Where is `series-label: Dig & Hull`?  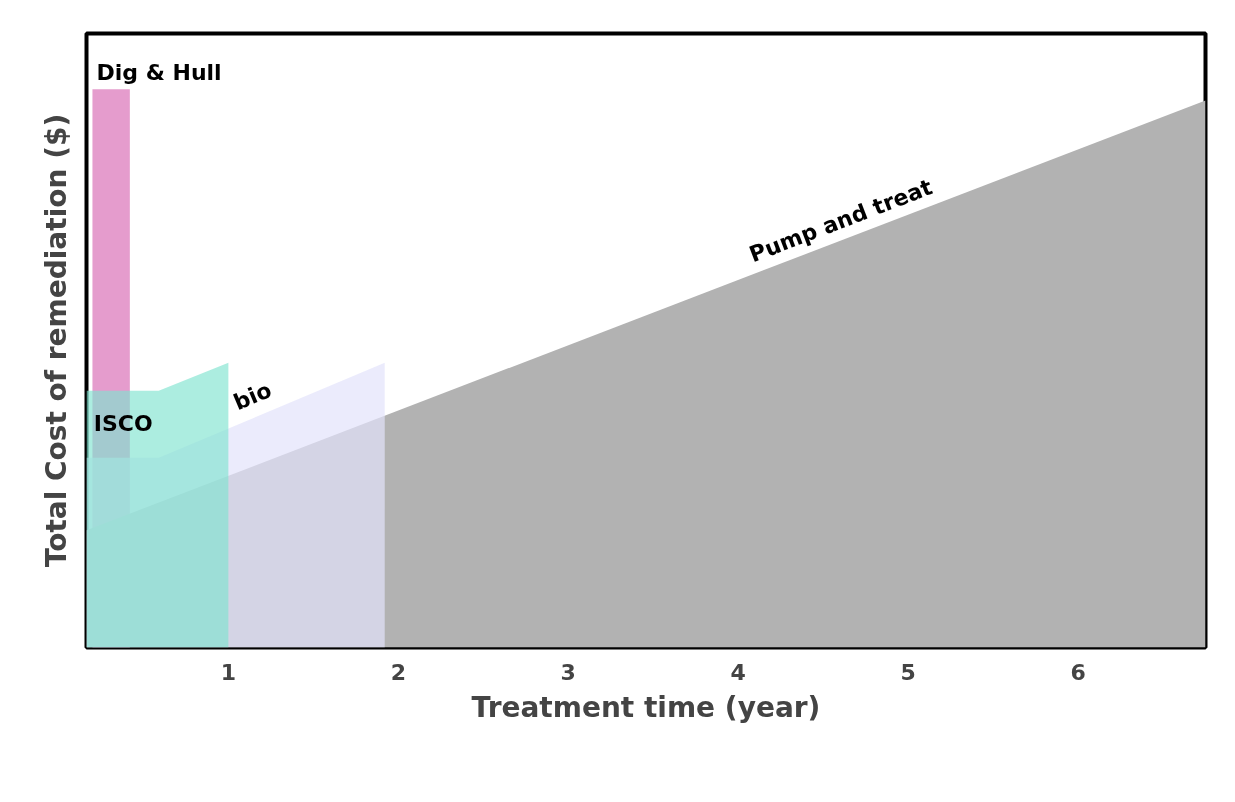
series-label: Dig & Hull is located at coordinates (159, 73).